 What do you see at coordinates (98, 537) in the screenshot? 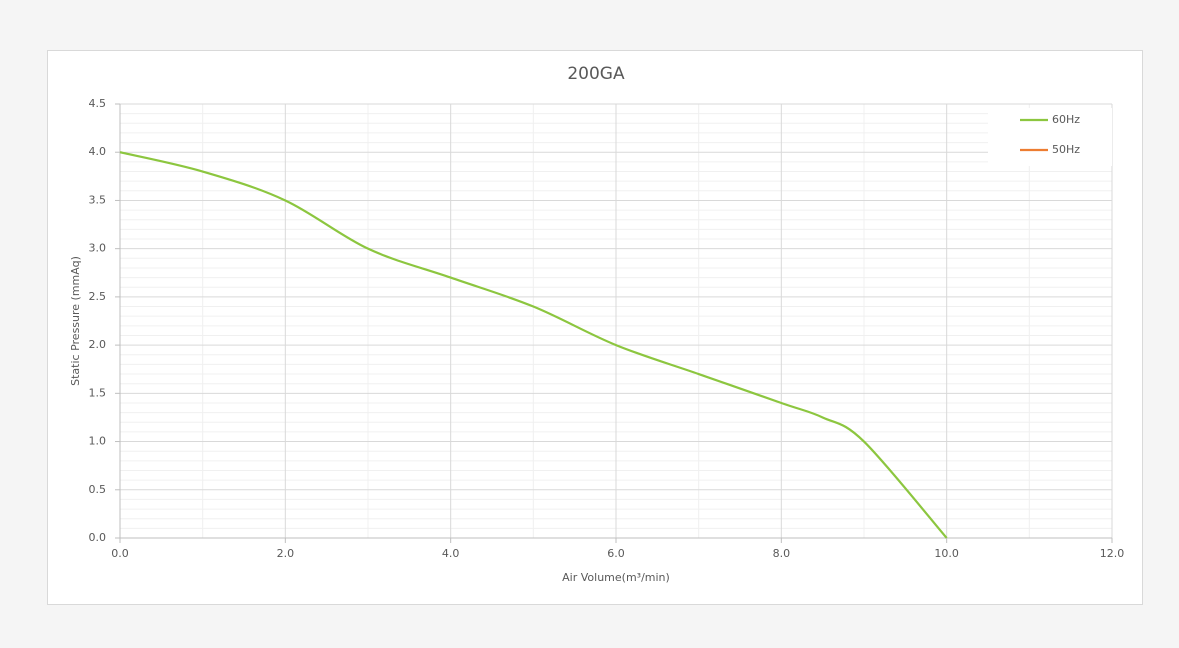
I see `y-tick-label: 0.0` at bounding box center [98, 537].